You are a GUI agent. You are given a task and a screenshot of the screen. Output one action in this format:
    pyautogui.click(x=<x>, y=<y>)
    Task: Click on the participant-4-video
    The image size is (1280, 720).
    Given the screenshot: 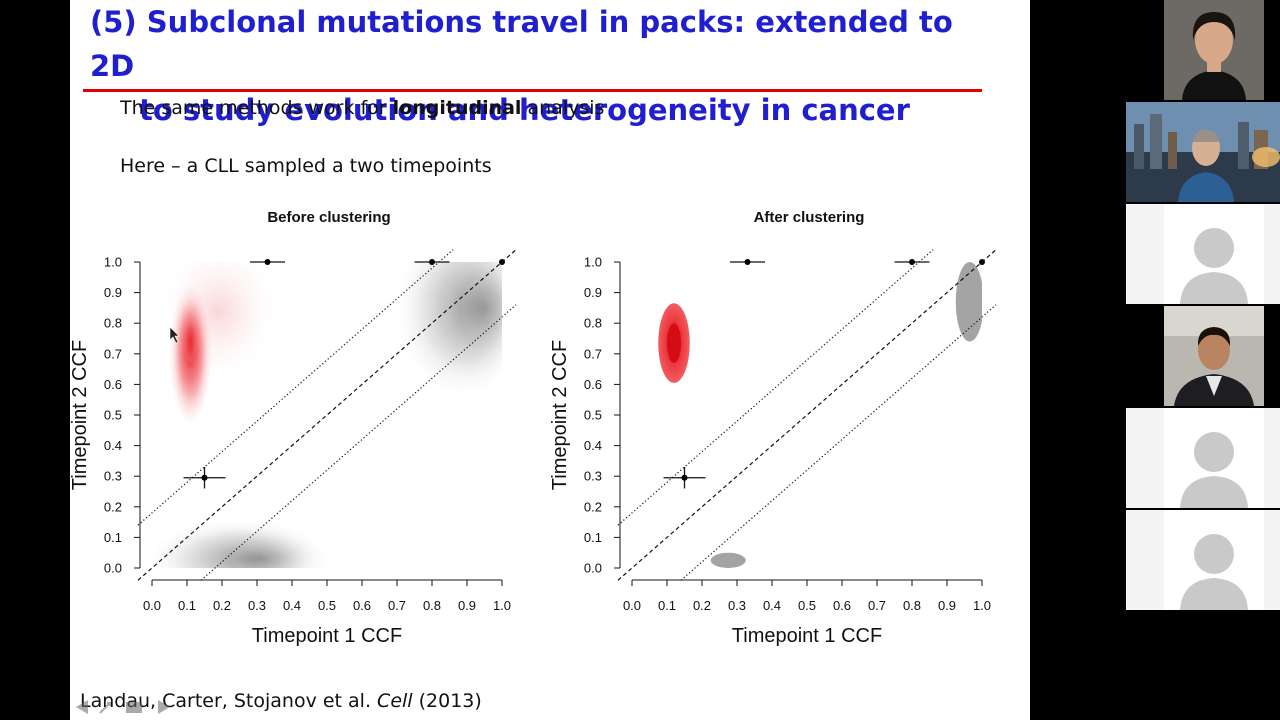 What is the action you would take?
    pyautogui.click(x=1214, y=356)
    